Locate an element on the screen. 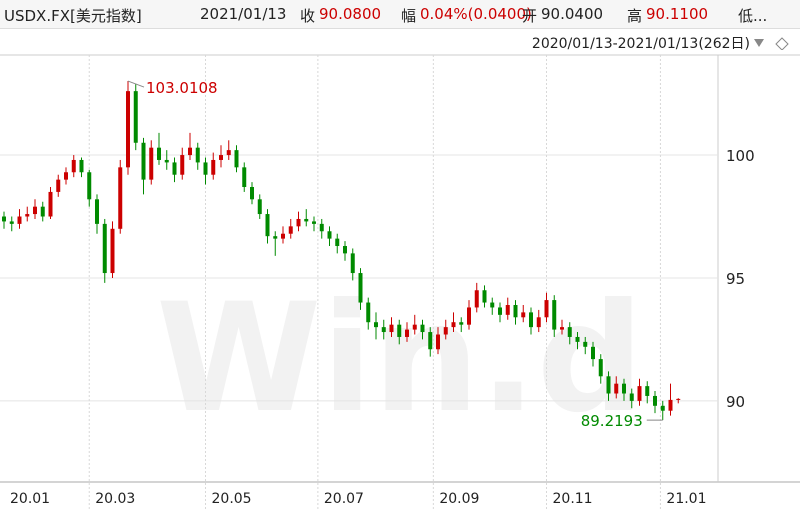 The image size is (800, 516). x-tick-label: 20.11 is located at coordinates (573, 499).